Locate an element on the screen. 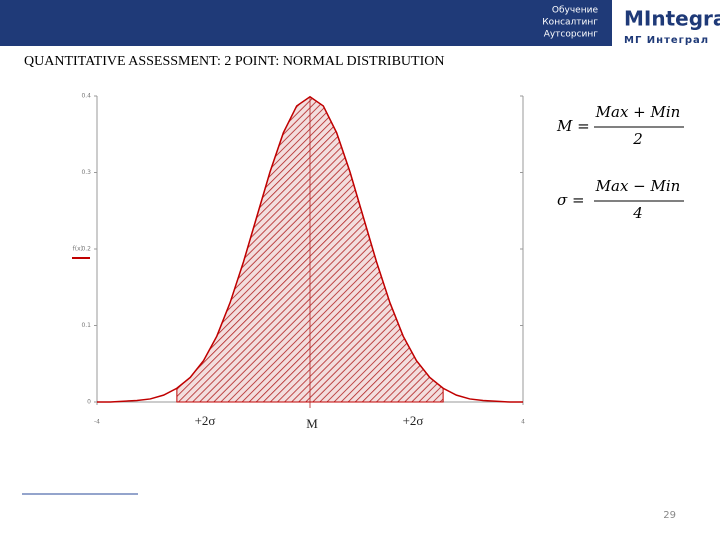 The image size is (720, 540). x-tick-label: -4 is located at coordinates (97, 422).